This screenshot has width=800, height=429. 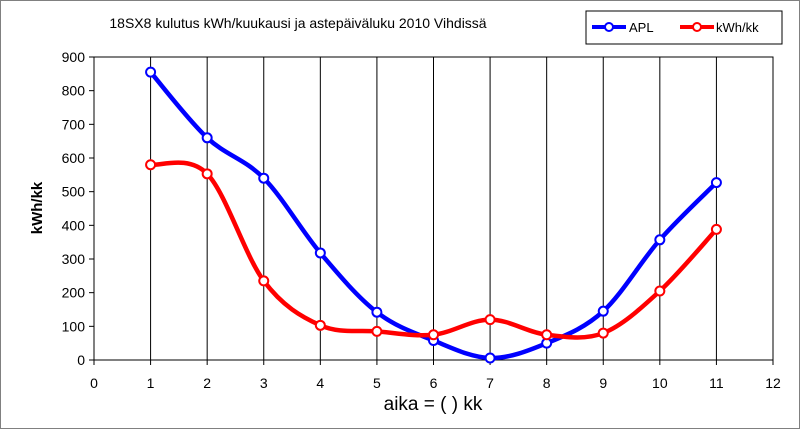 What do you see at coordinates (320, 383) in the screenshot?
I see `x-tick-label: 4` at bounding box center [320, 383].